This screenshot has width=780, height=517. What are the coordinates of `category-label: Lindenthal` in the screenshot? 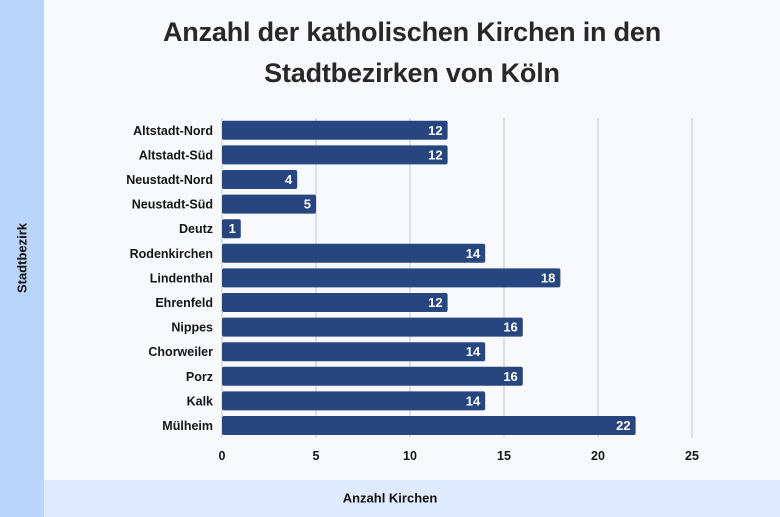 It's located at (181, 278).